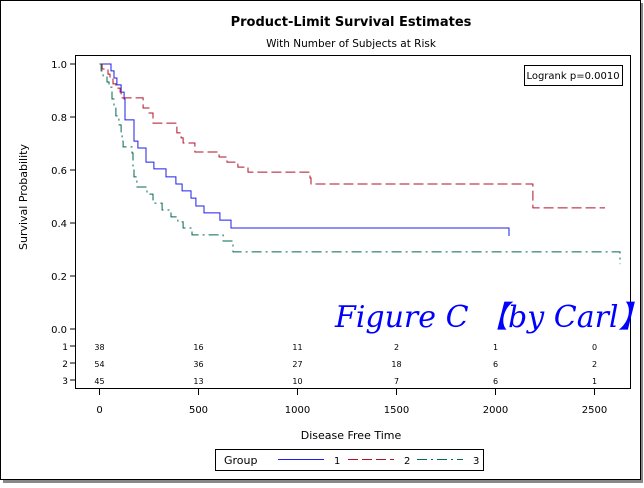 This screenshot has height=488, width=644. What do you see at coordinates (59, 65) in the screenshot?
I see `y-tick-label: 1.0` at bounding box center [59, 65].